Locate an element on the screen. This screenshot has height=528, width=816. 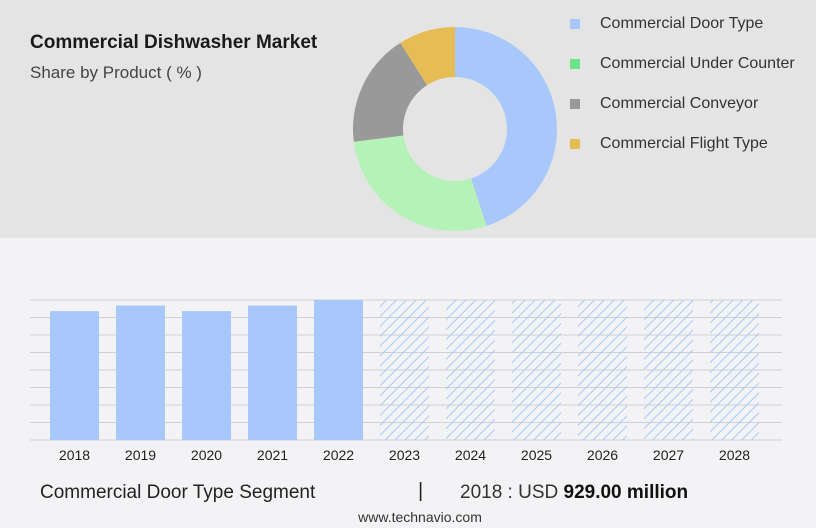
bar-2026 is located at coordinates (602, 370).